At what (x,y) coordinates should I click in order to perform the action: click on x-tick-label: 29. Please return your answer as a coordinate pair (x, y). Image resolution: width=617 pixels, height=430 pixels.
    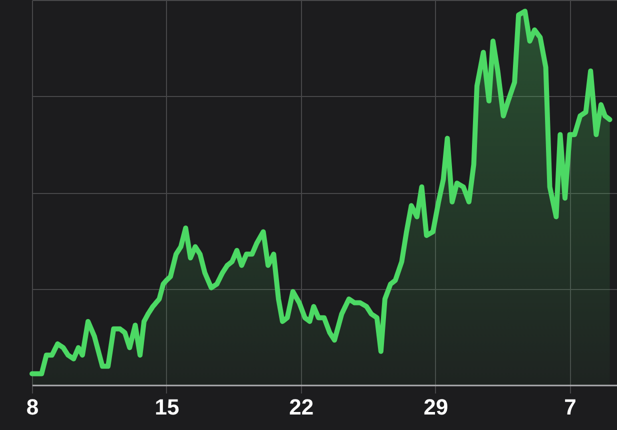
    Looking at the image, I should click on (436, 407).